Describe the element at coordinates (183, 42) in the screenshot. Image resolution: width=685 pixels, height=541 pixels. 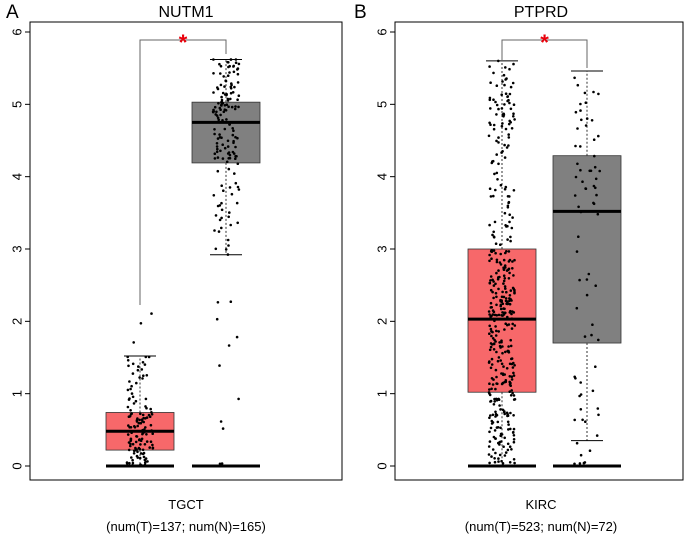
I see `significance-star: *` at that location.